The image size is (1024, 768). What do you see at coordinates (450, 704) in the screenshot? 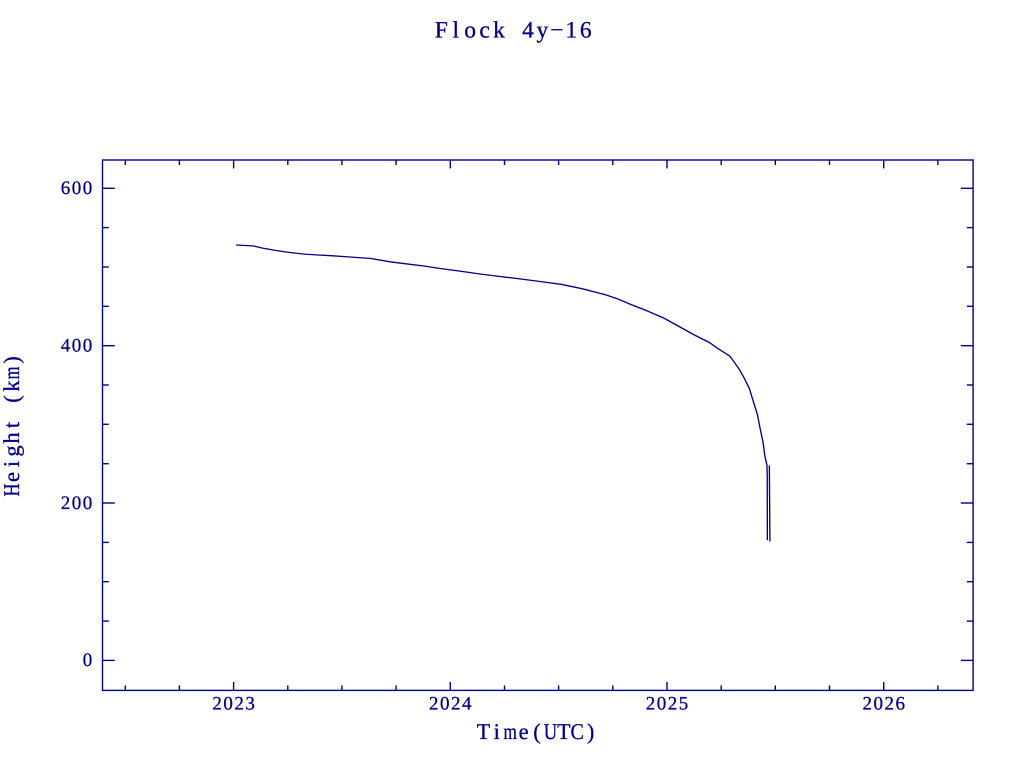
I see `svg-text: 2024` at bounding box center [450, 704].